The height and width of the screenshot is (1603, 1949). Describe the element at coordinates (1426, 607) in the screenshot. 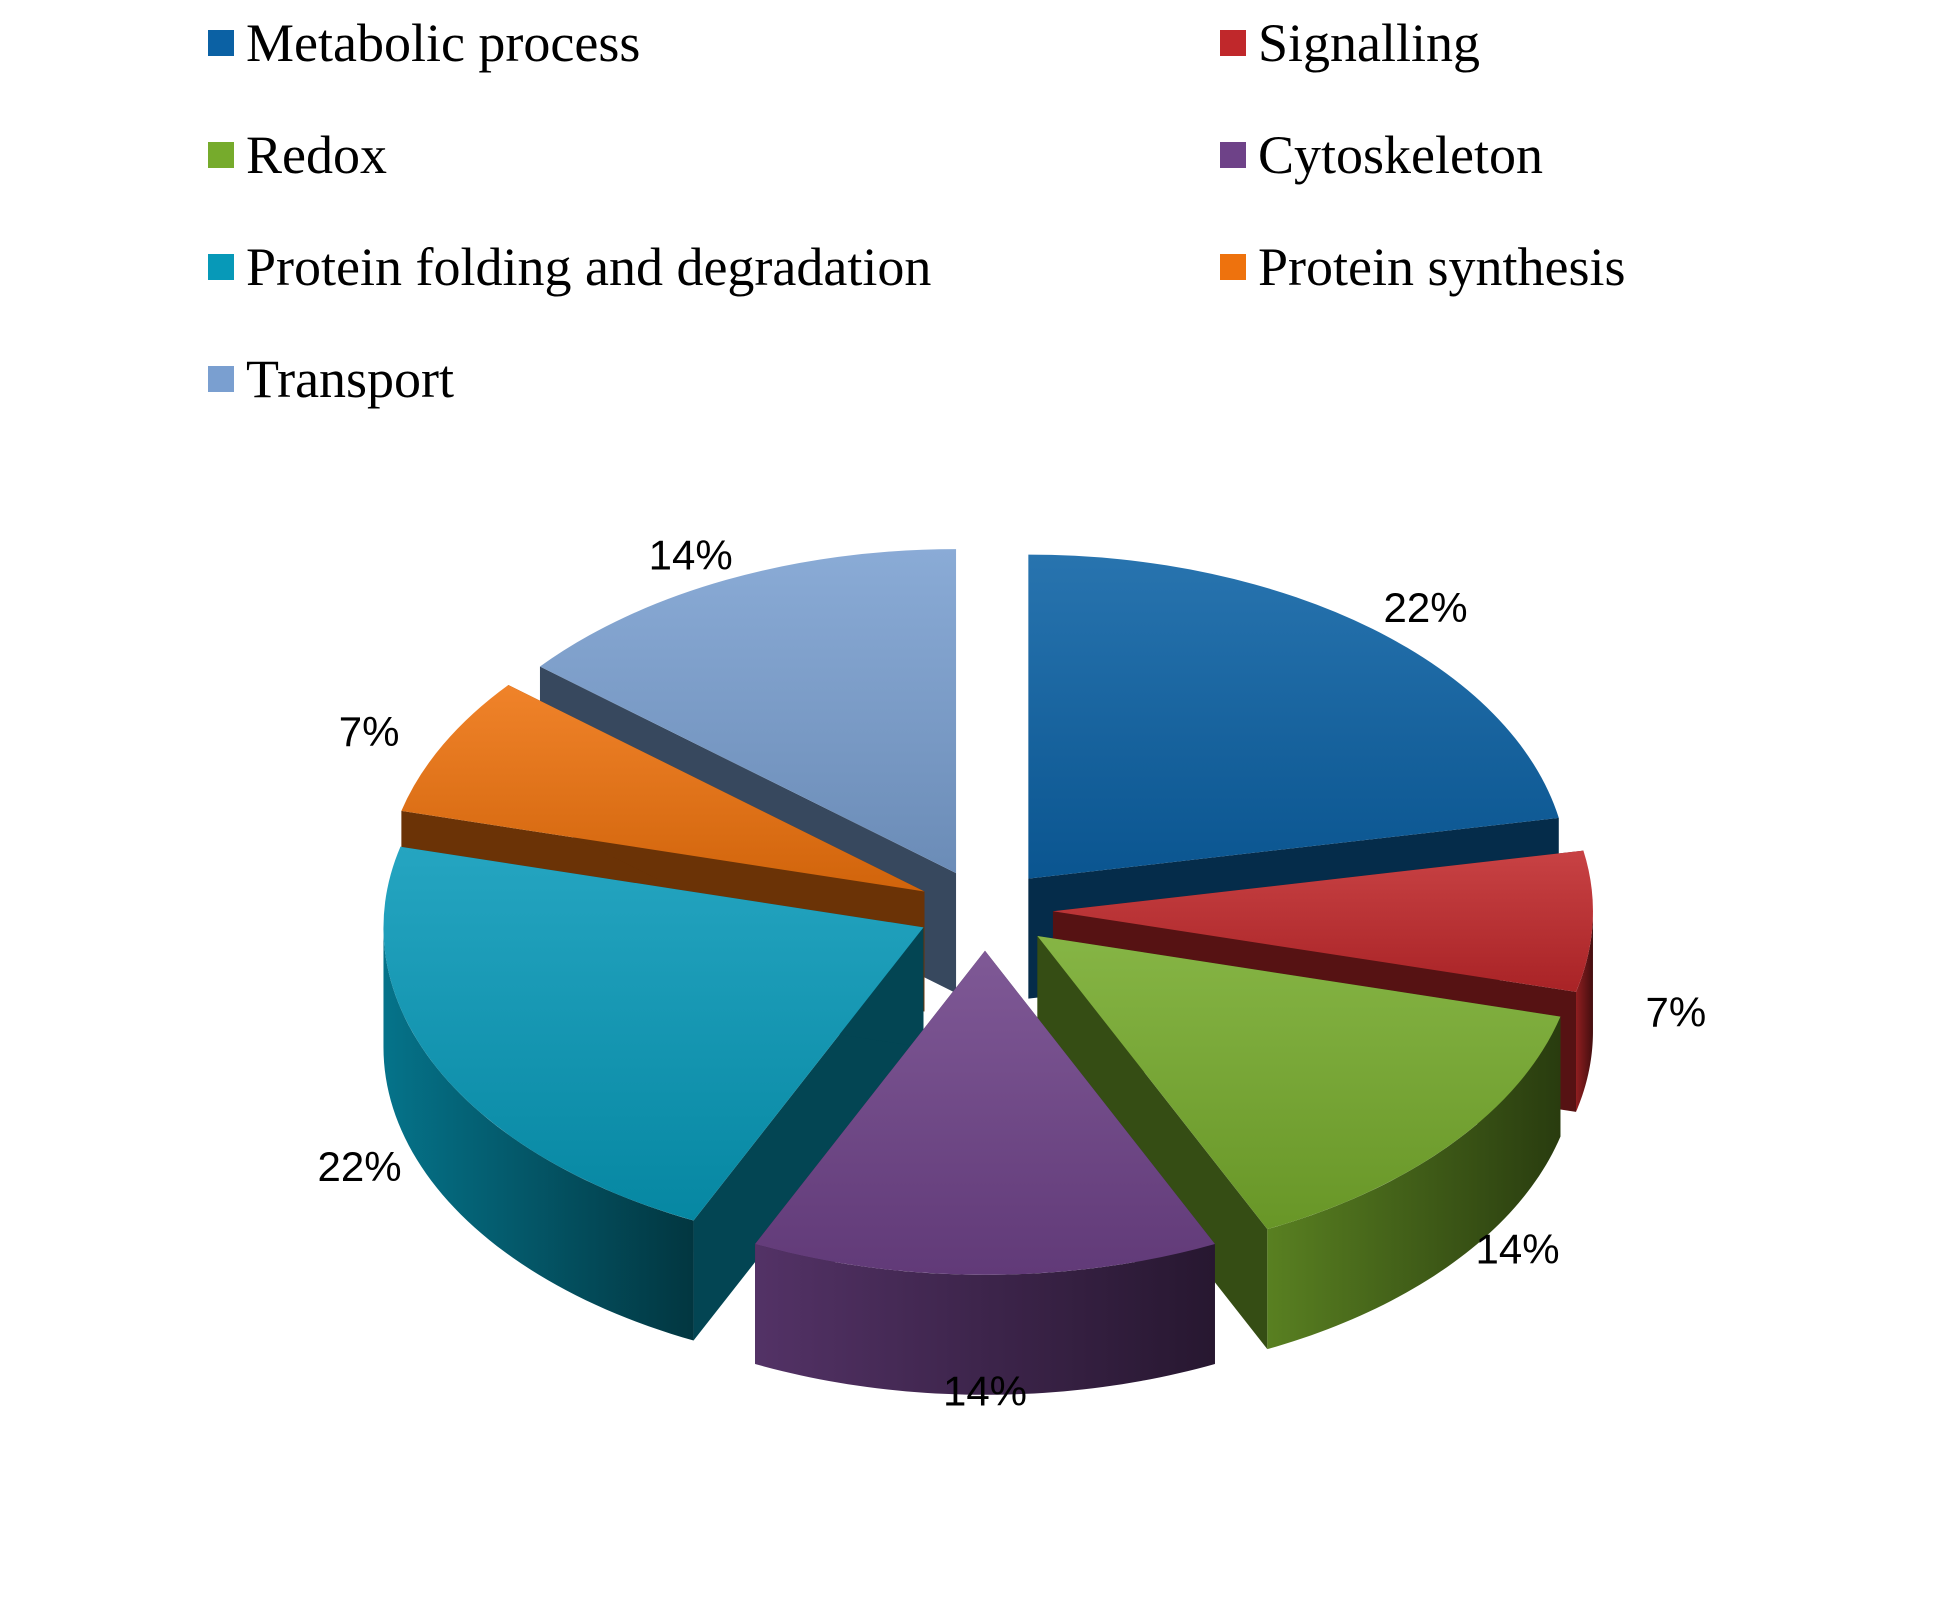

I see `data-label-metabolic-process: 22%` at that location.